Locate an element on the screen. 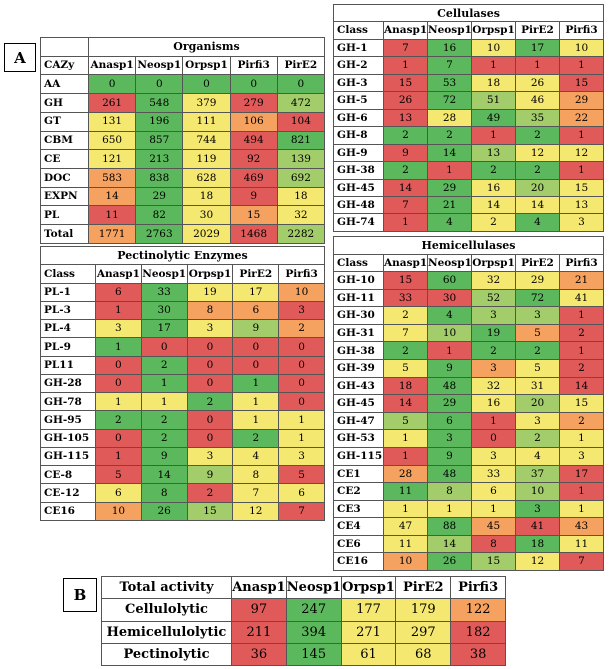 The width and height of the screenshot is (609, 669). pectinolytic-row: CE16 10 26 15 12 7 is located at coordinates (182, 511).